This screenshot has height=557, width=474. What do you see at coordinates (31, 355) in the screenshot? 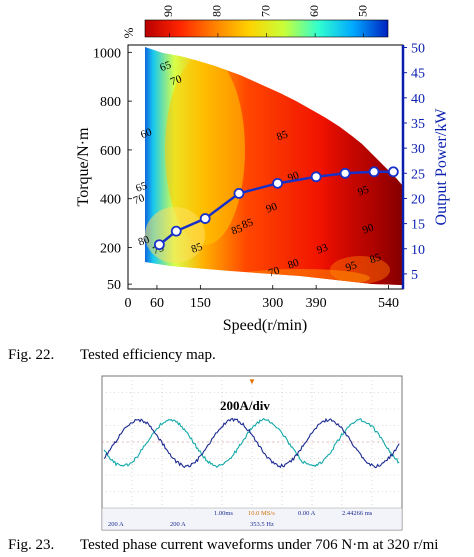
I see `fig22-number: Fig. 22.` at bounding box center [31, 355].